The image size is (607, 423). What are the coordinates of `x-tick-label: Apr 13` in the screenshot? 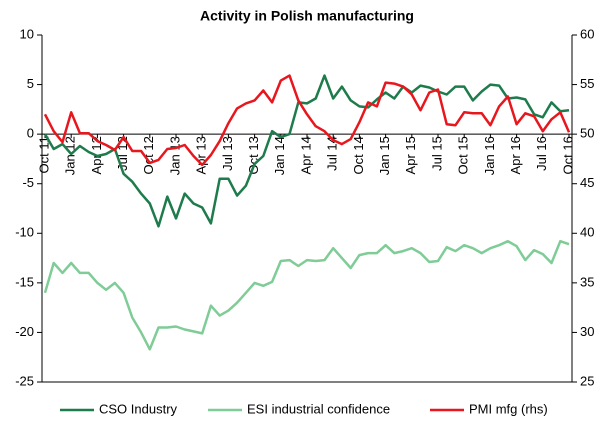 It's located at (201, 155).